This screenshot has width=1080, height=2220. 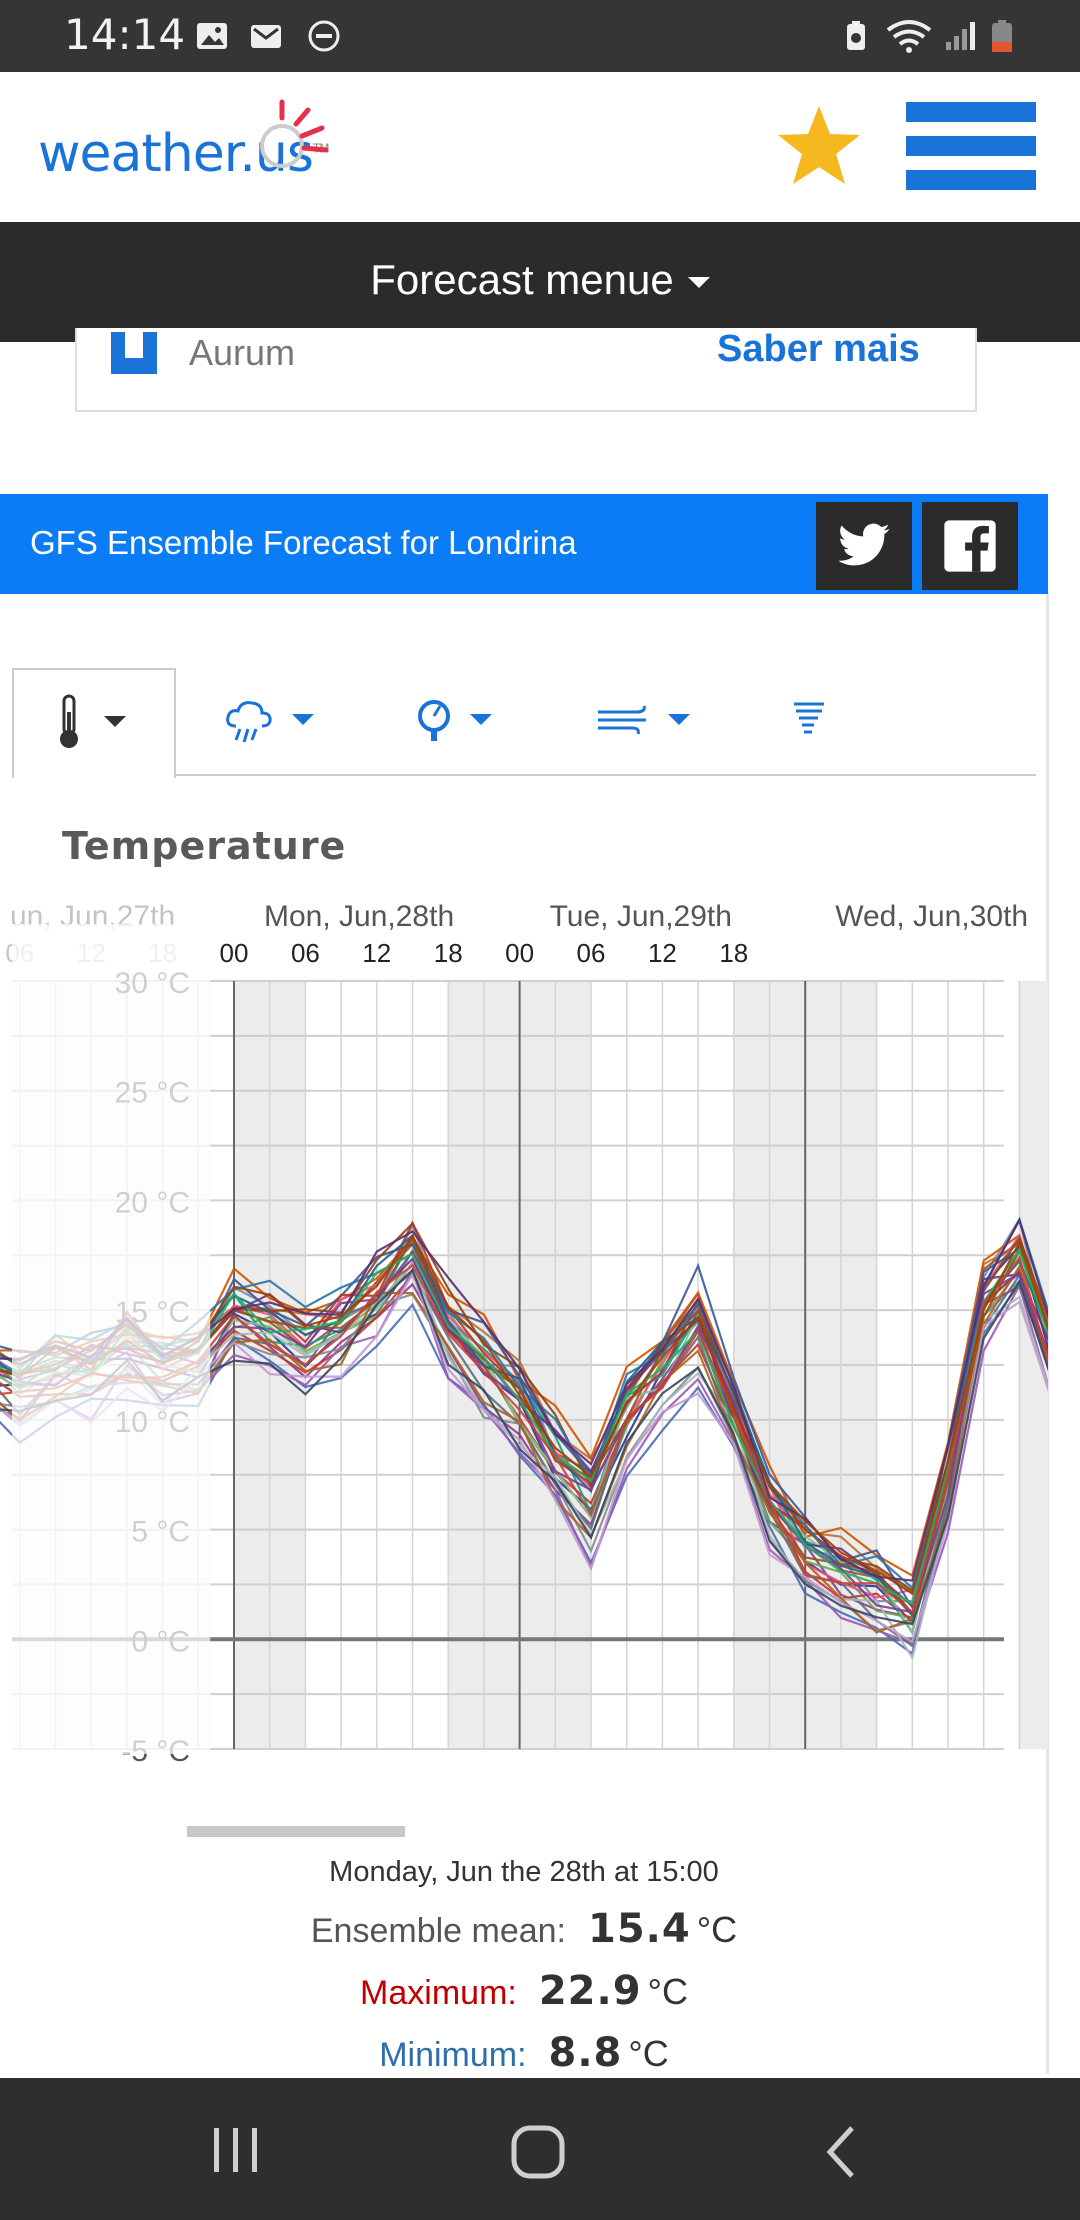 I want to click on battery-saver-icon, so click(x=856, y=35).